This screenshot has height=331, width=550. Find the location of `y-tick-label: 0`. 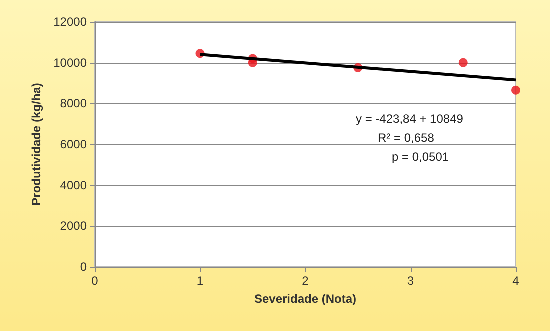

y-tick-label: 0 is located at coordinates (84, 267).